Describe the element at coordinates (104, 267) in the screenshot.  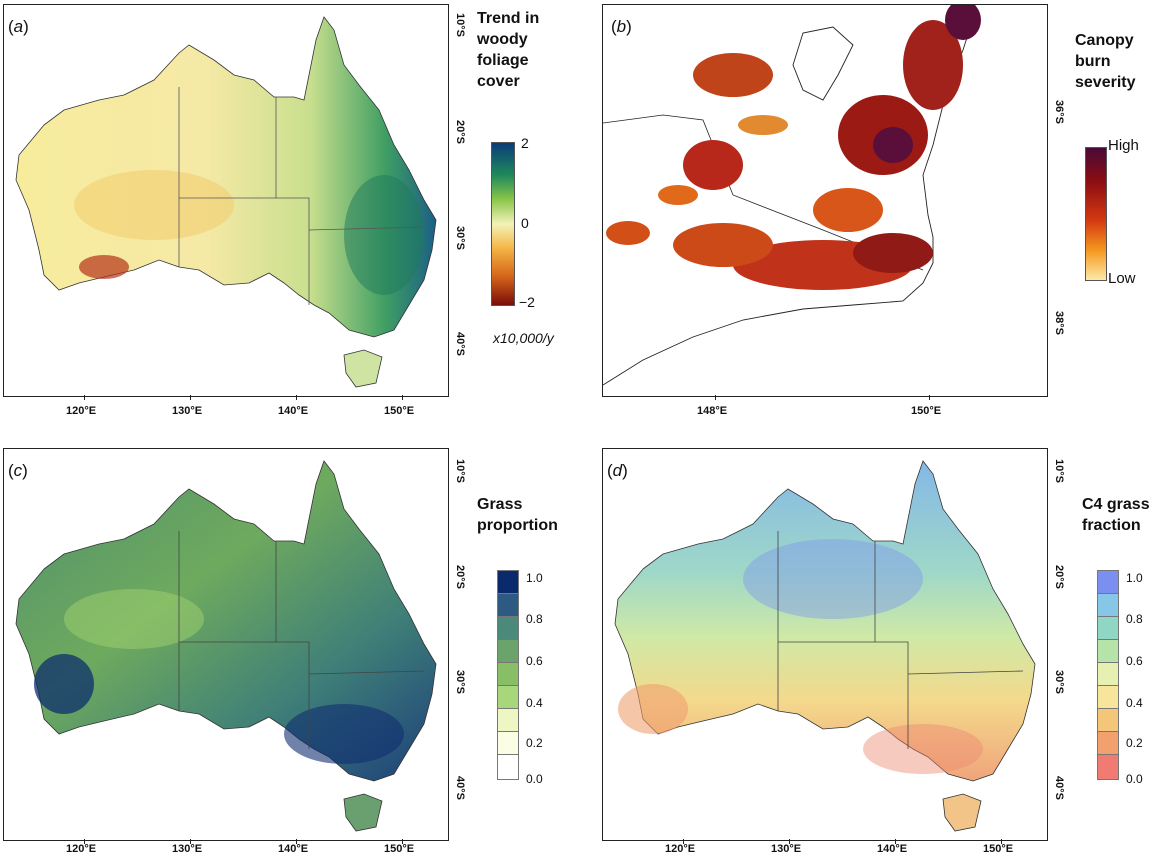
I see `sw-hotspot` at that location.